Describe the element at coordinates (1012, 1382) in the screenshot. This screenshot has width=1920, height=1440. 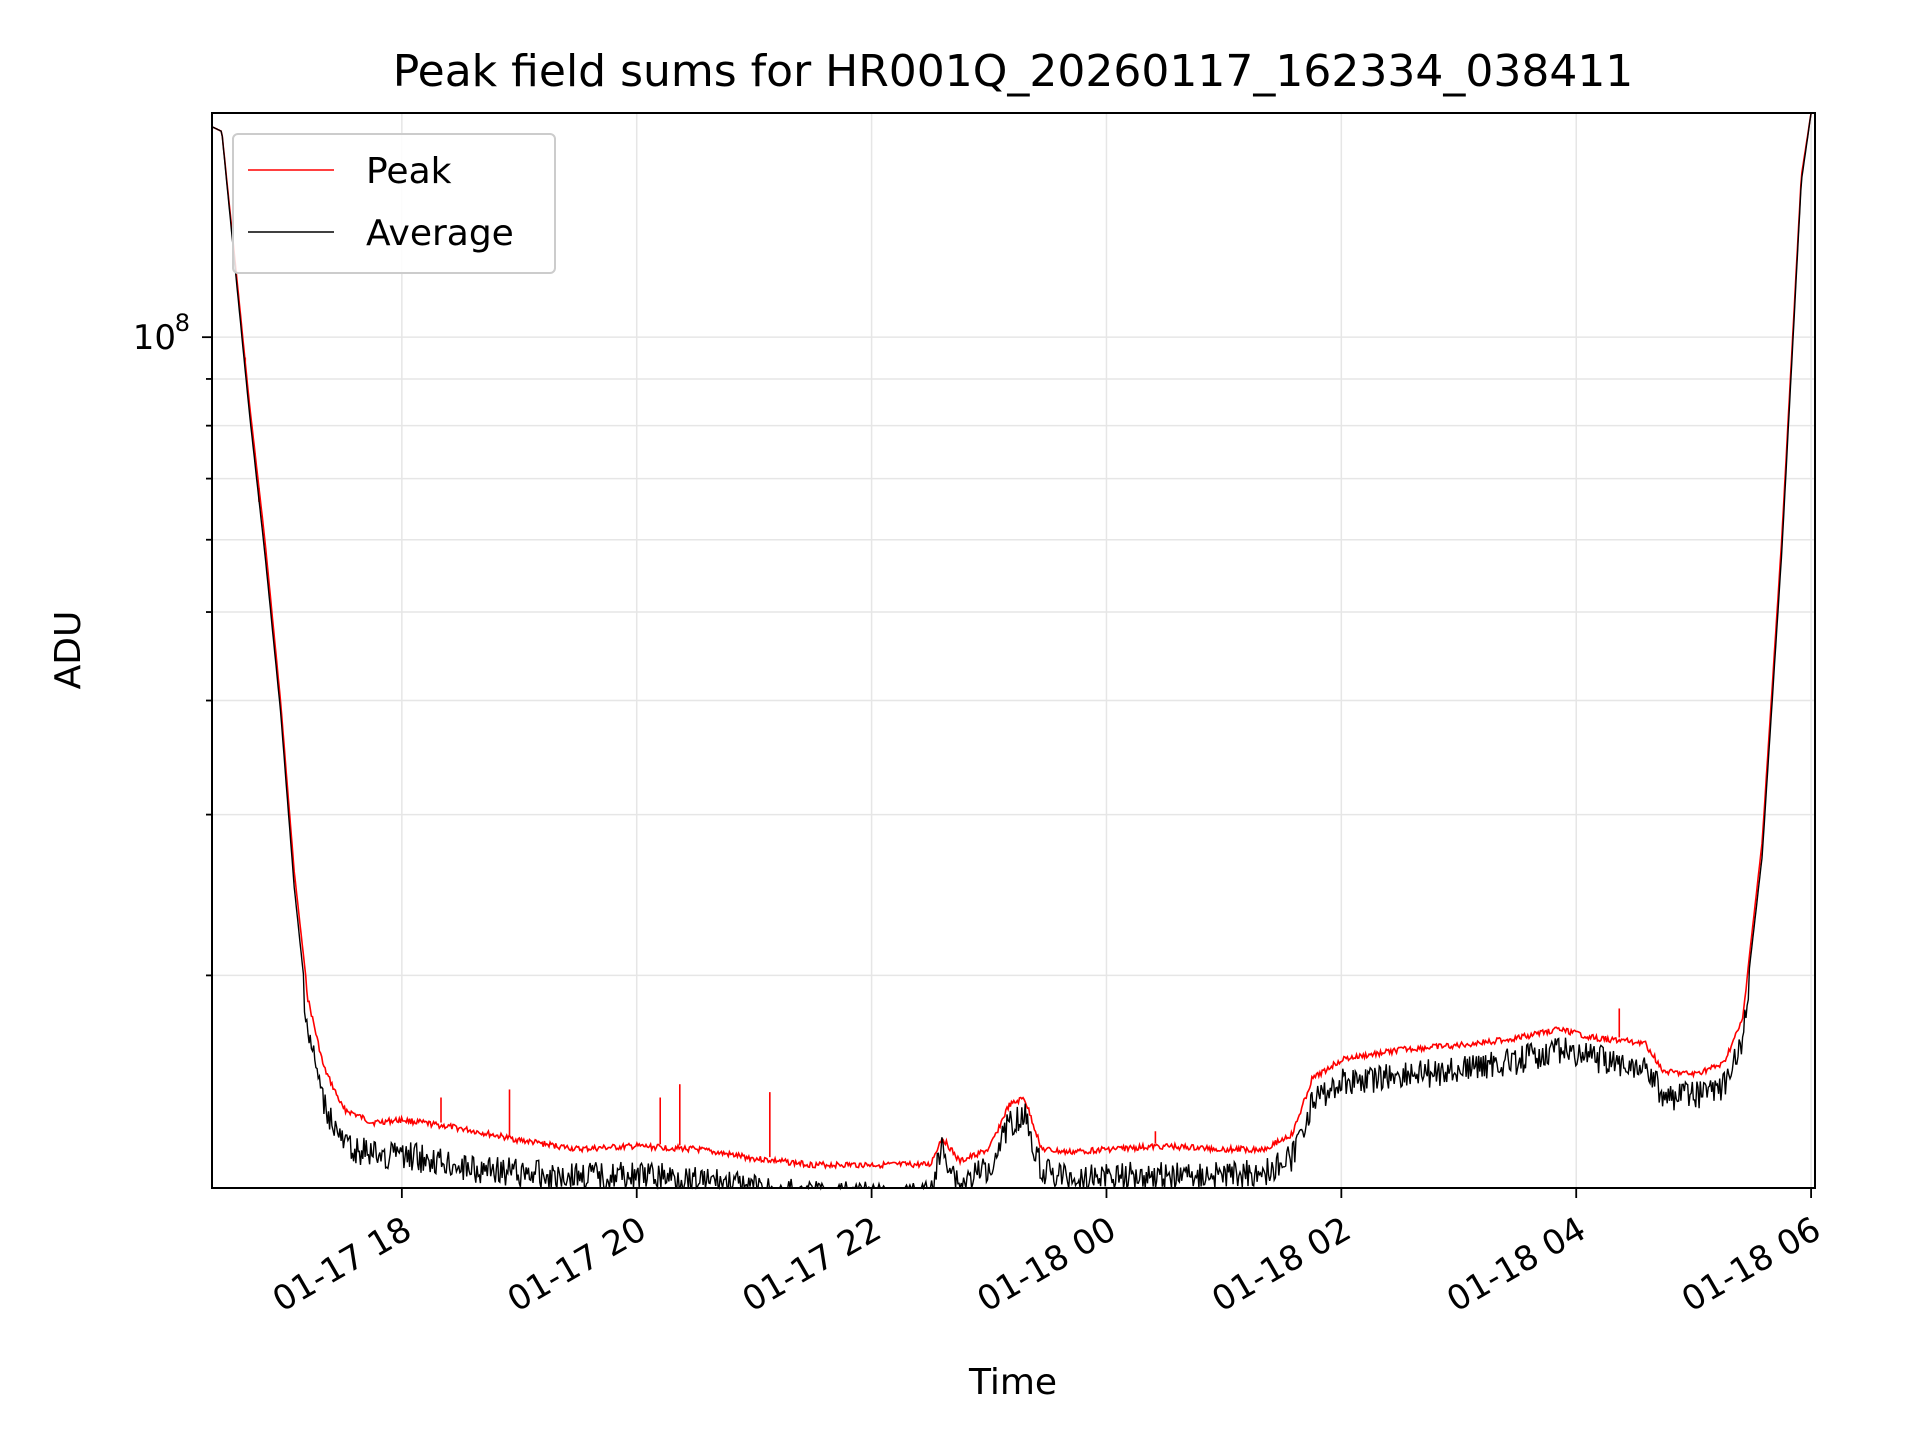
I see `x-axis-label: Time` at that location.